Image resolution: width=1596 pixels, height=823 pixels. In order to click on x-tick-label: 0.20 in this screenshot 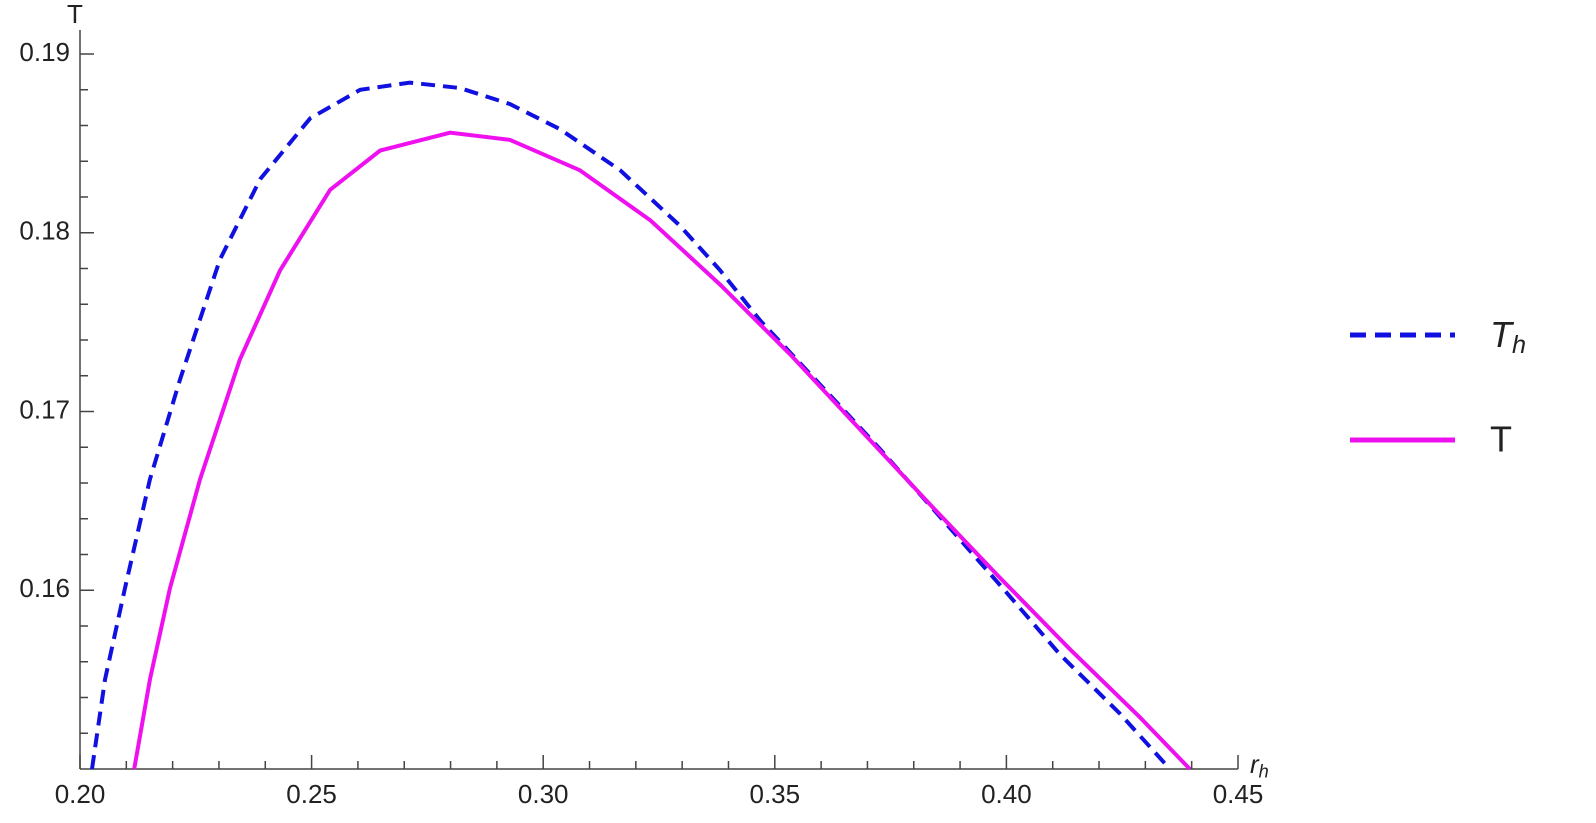, I will do `click(80, 794)`.